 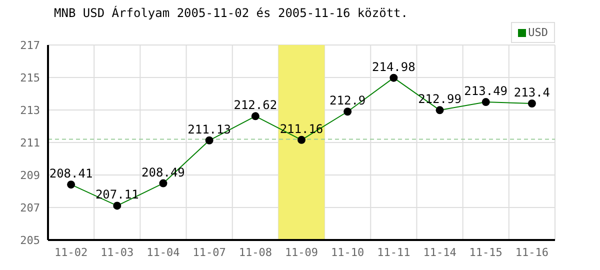 I want to click on x-tick-label: 11-09, so click(x=301, y=252).